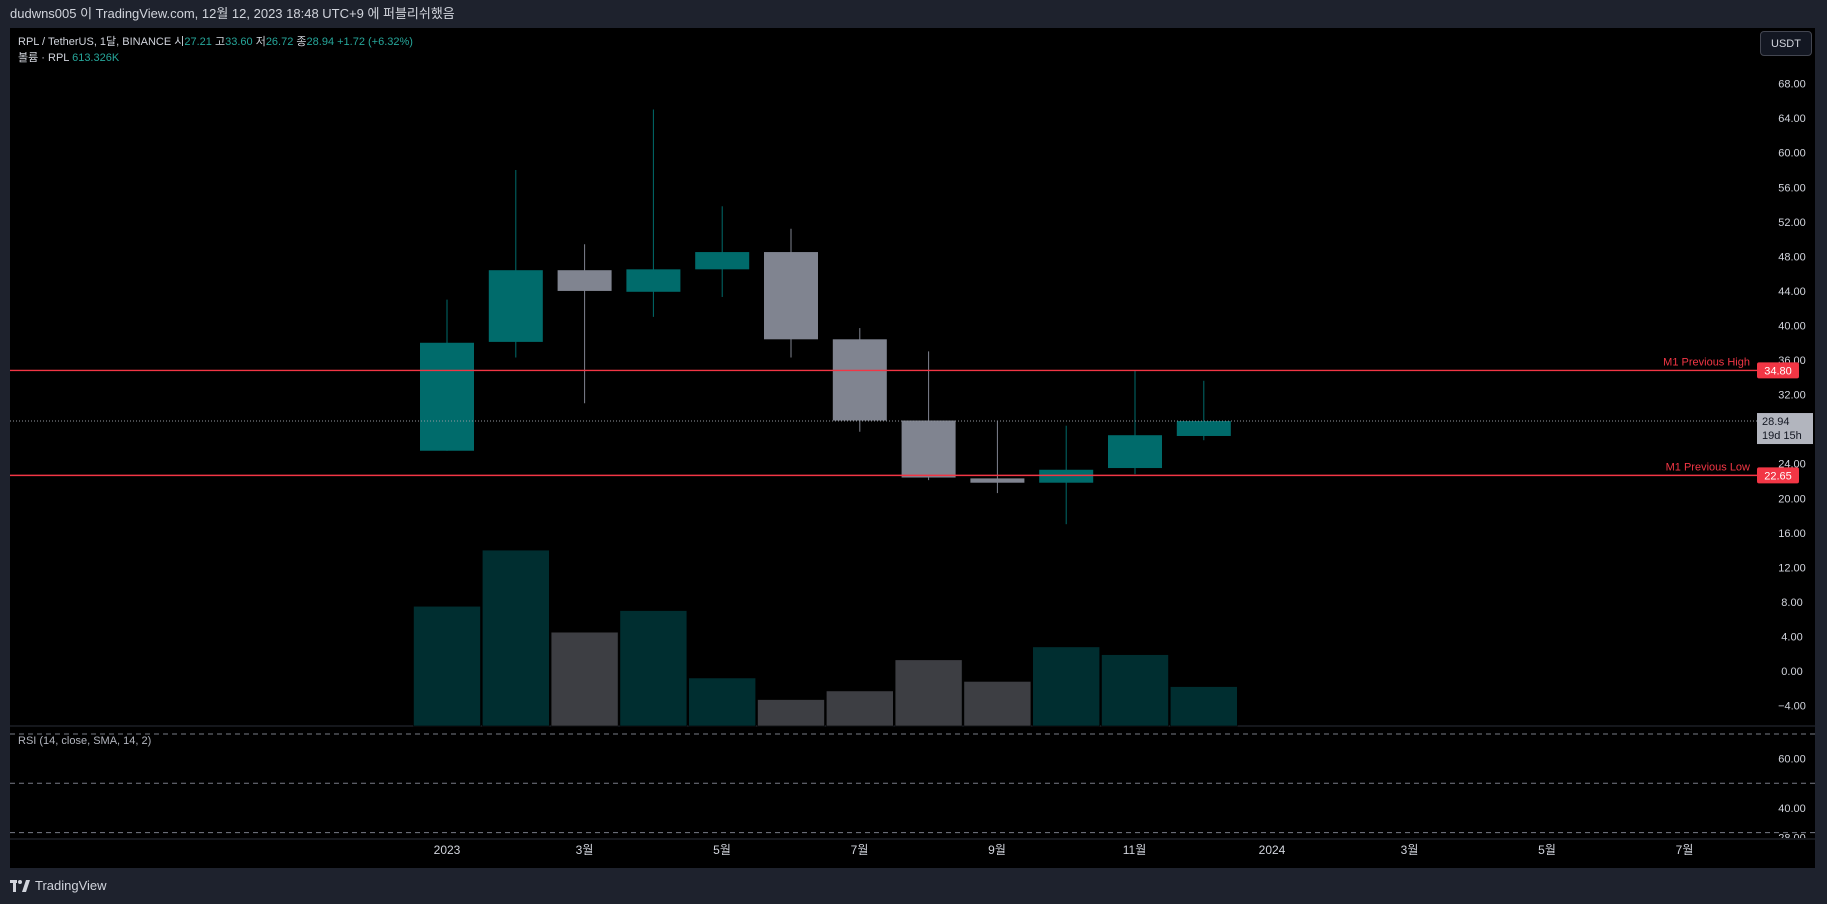  What do you see at coordinates (1708, 467) in the screenshot?
I see `level-name-label: M1 Previous Low` at bounding box center [1708, 467].